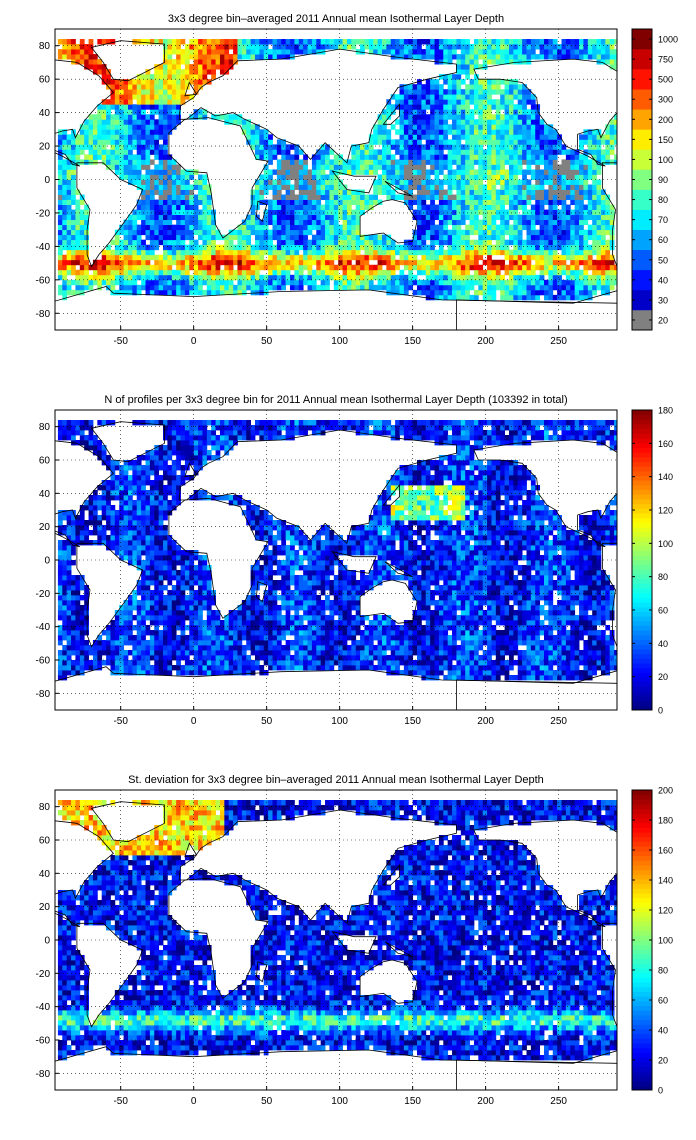 Image resolution: width=696 pixels, height=1140 pixels. Describe the element at coordinates (317, 106) in the screenshot. I see `coastline` at that location.